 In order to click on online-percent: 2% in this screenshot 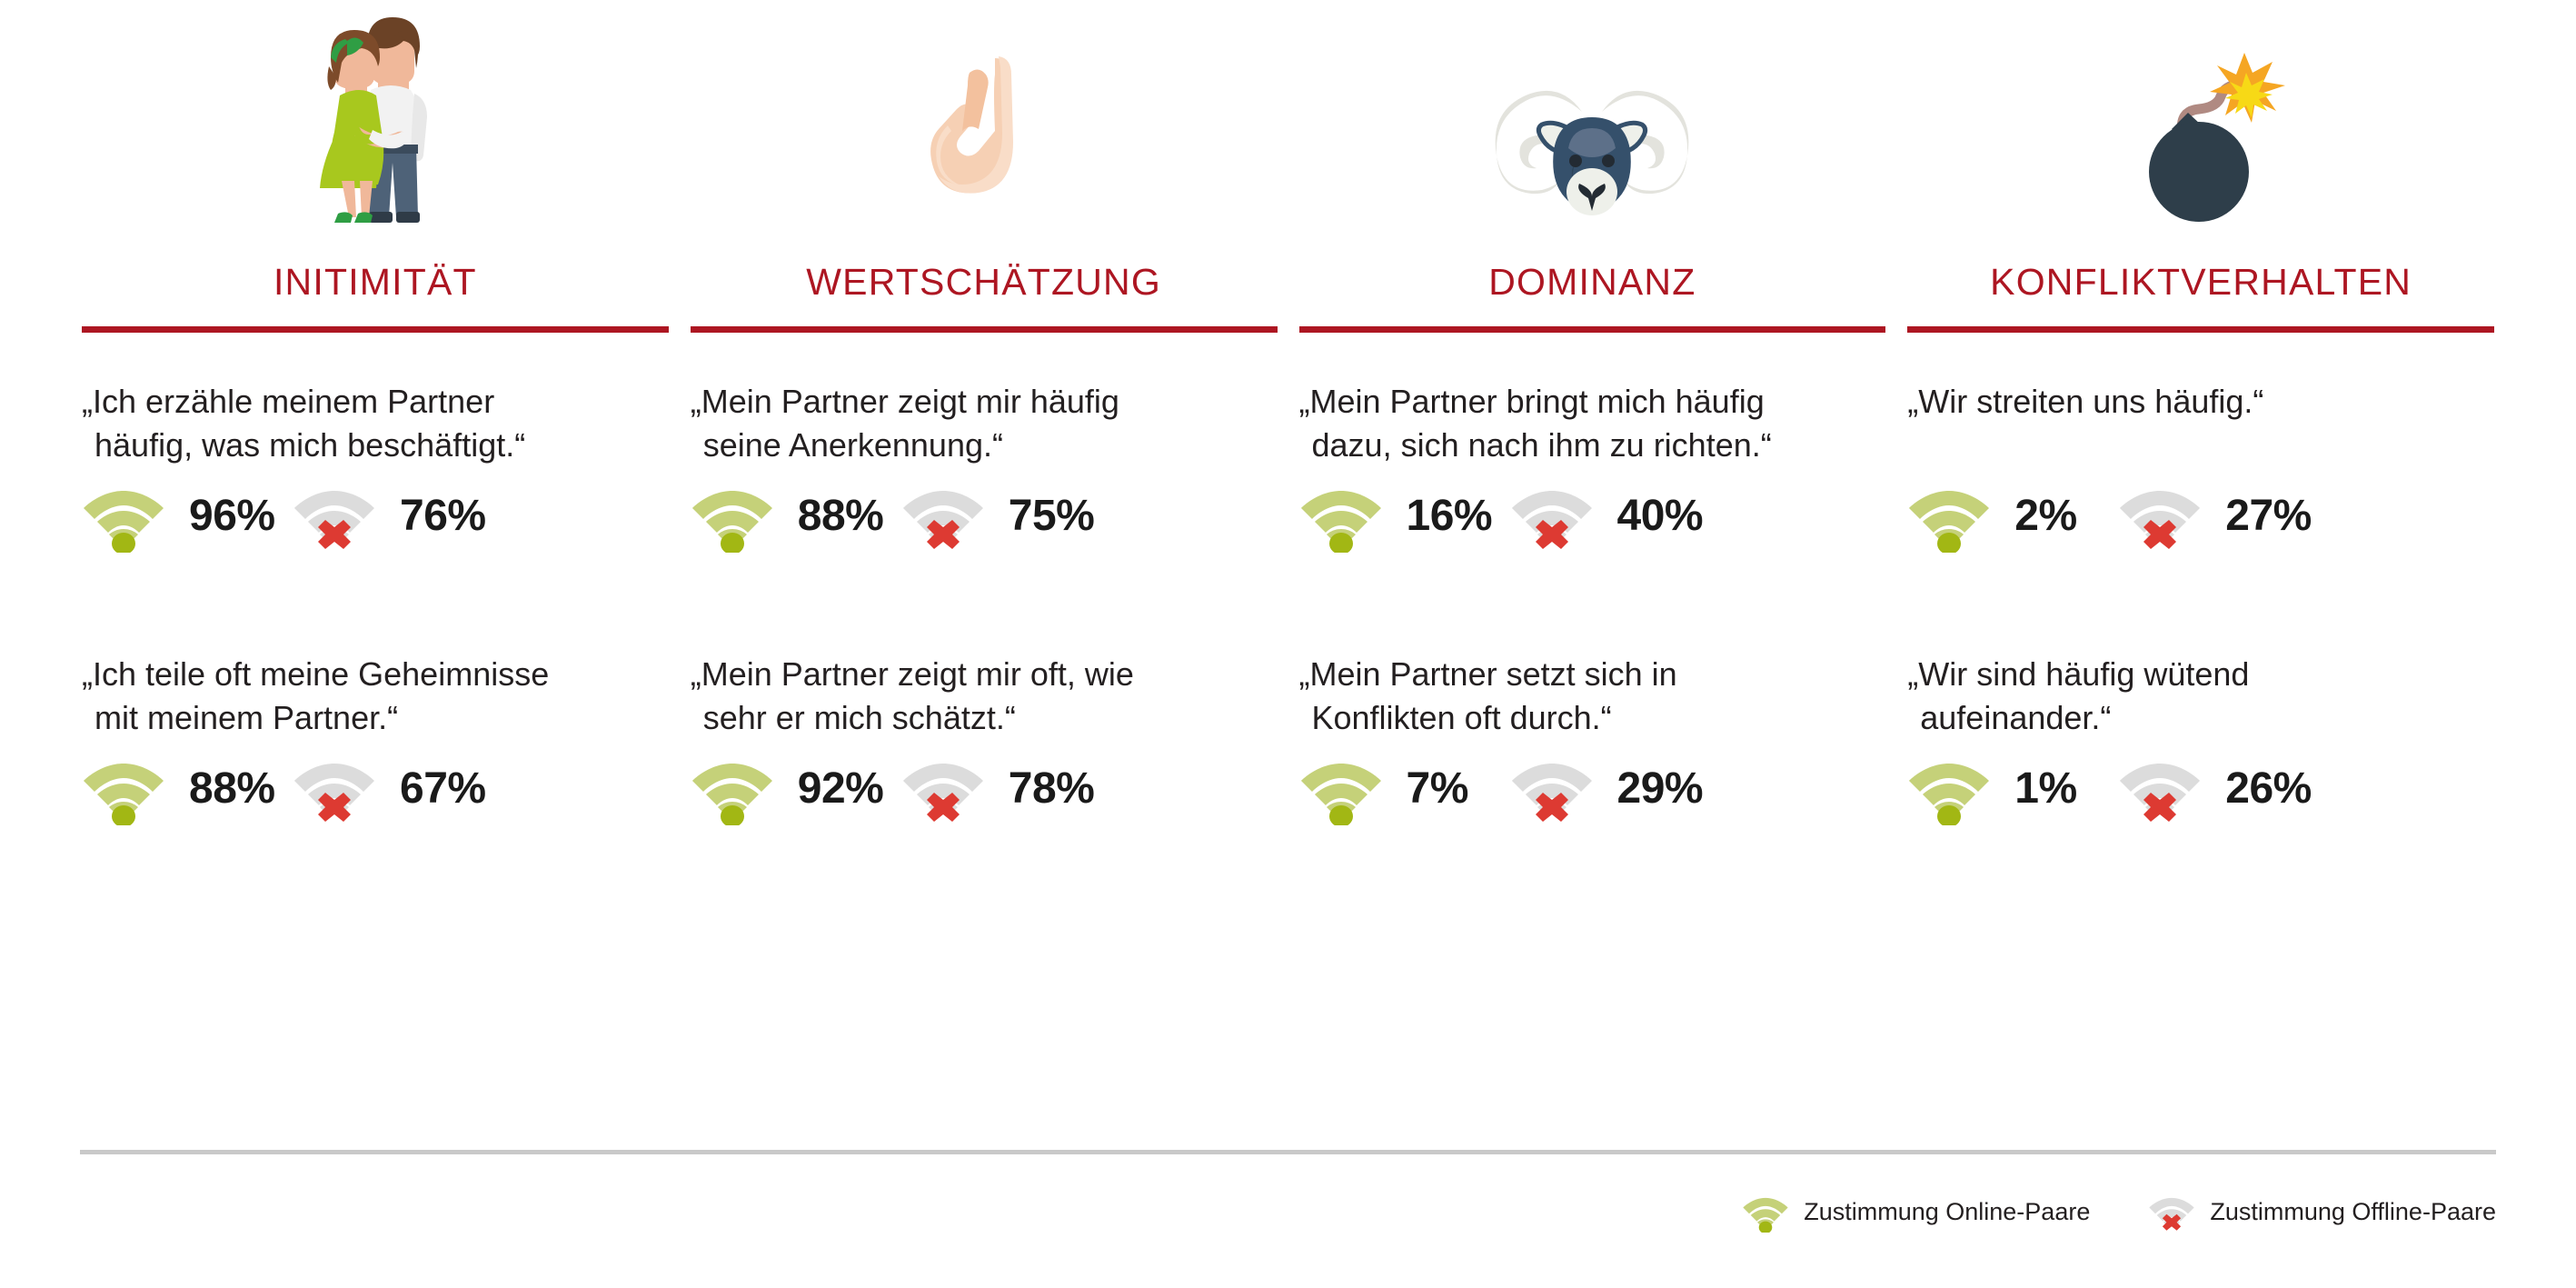, I will do `click(2046, 515)`.